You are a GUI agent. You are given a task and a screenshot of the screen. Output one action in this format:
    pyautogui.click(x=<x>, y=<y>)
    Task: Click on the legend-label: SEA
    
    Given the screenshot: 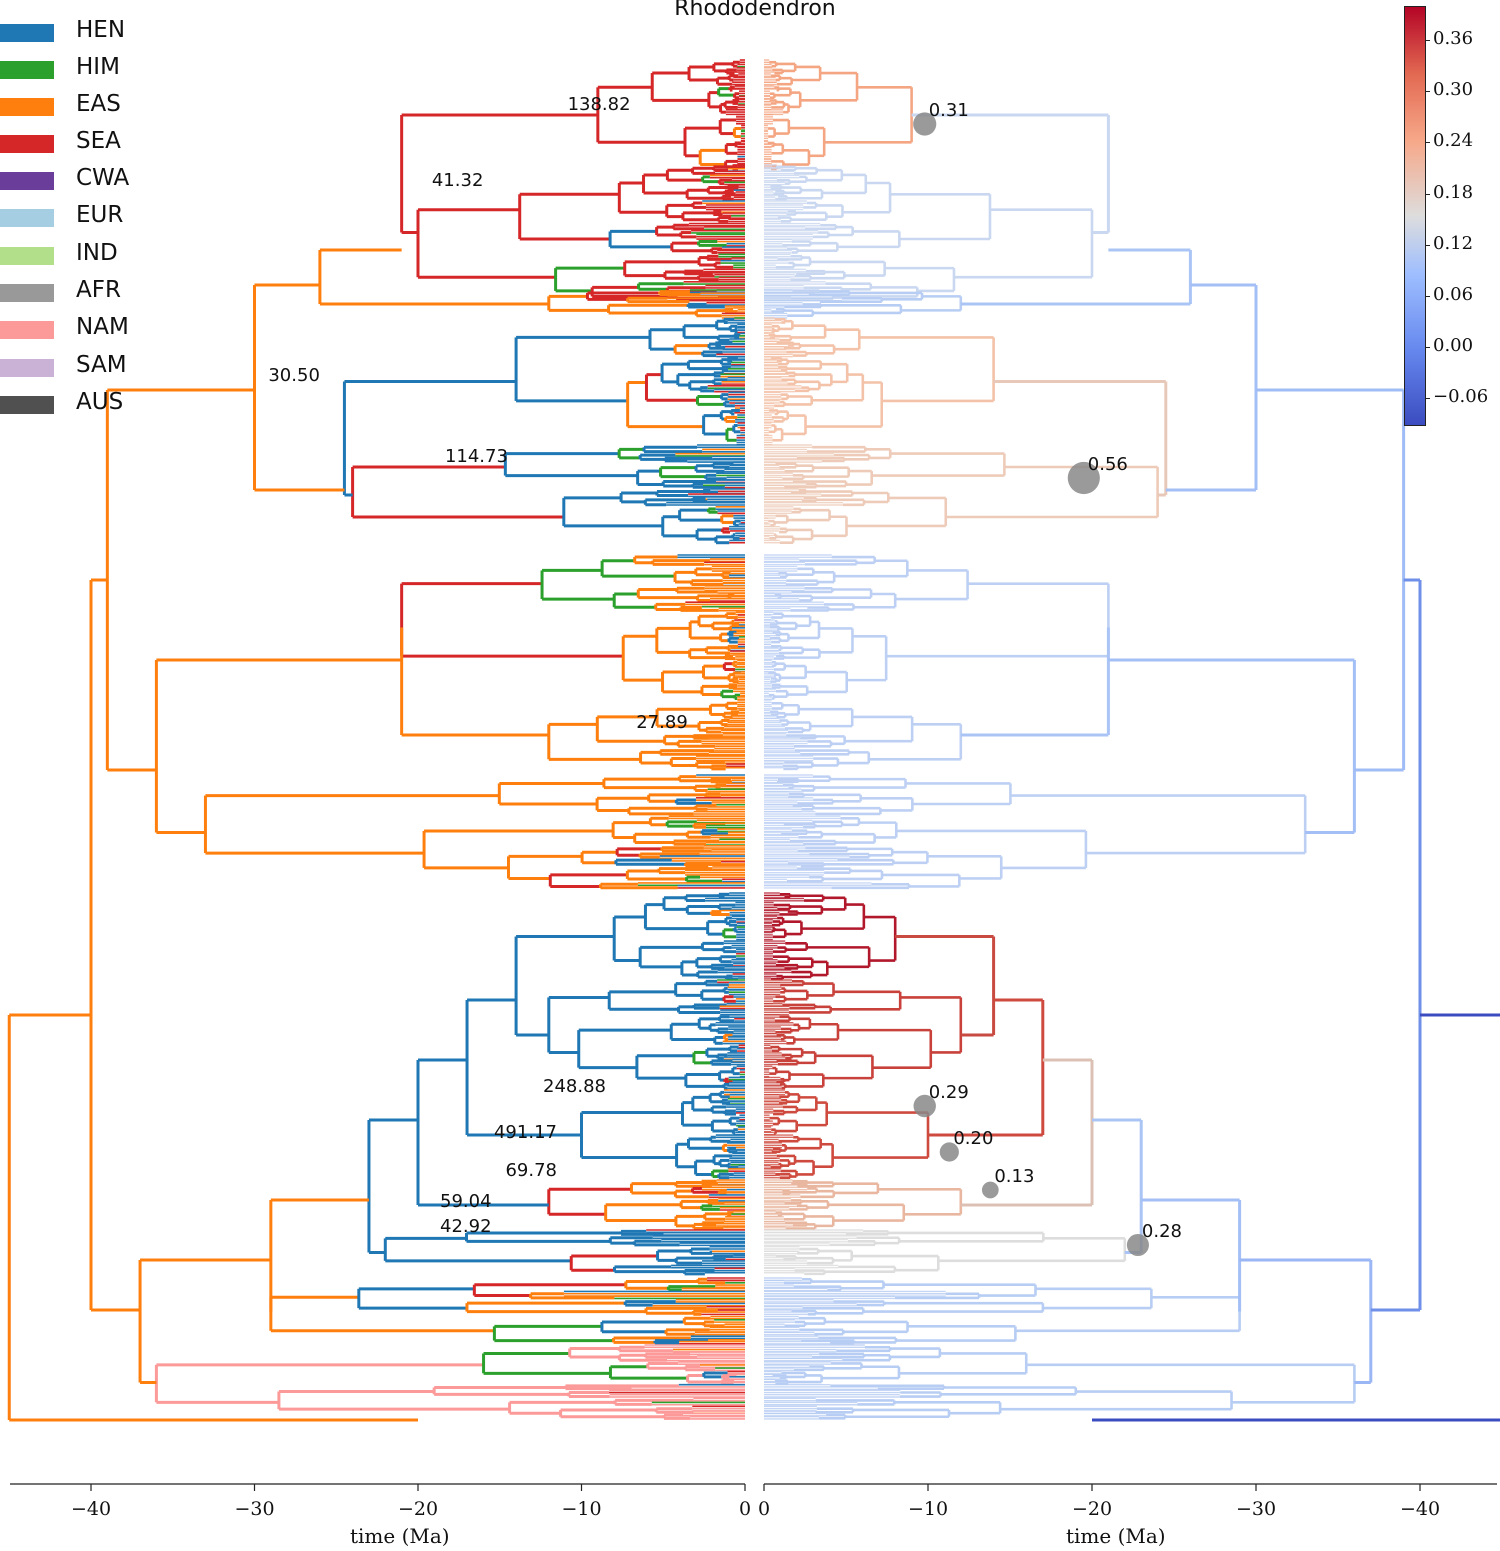 What is the action you would take?
    pyautogui.click(x=98, y=141)
    